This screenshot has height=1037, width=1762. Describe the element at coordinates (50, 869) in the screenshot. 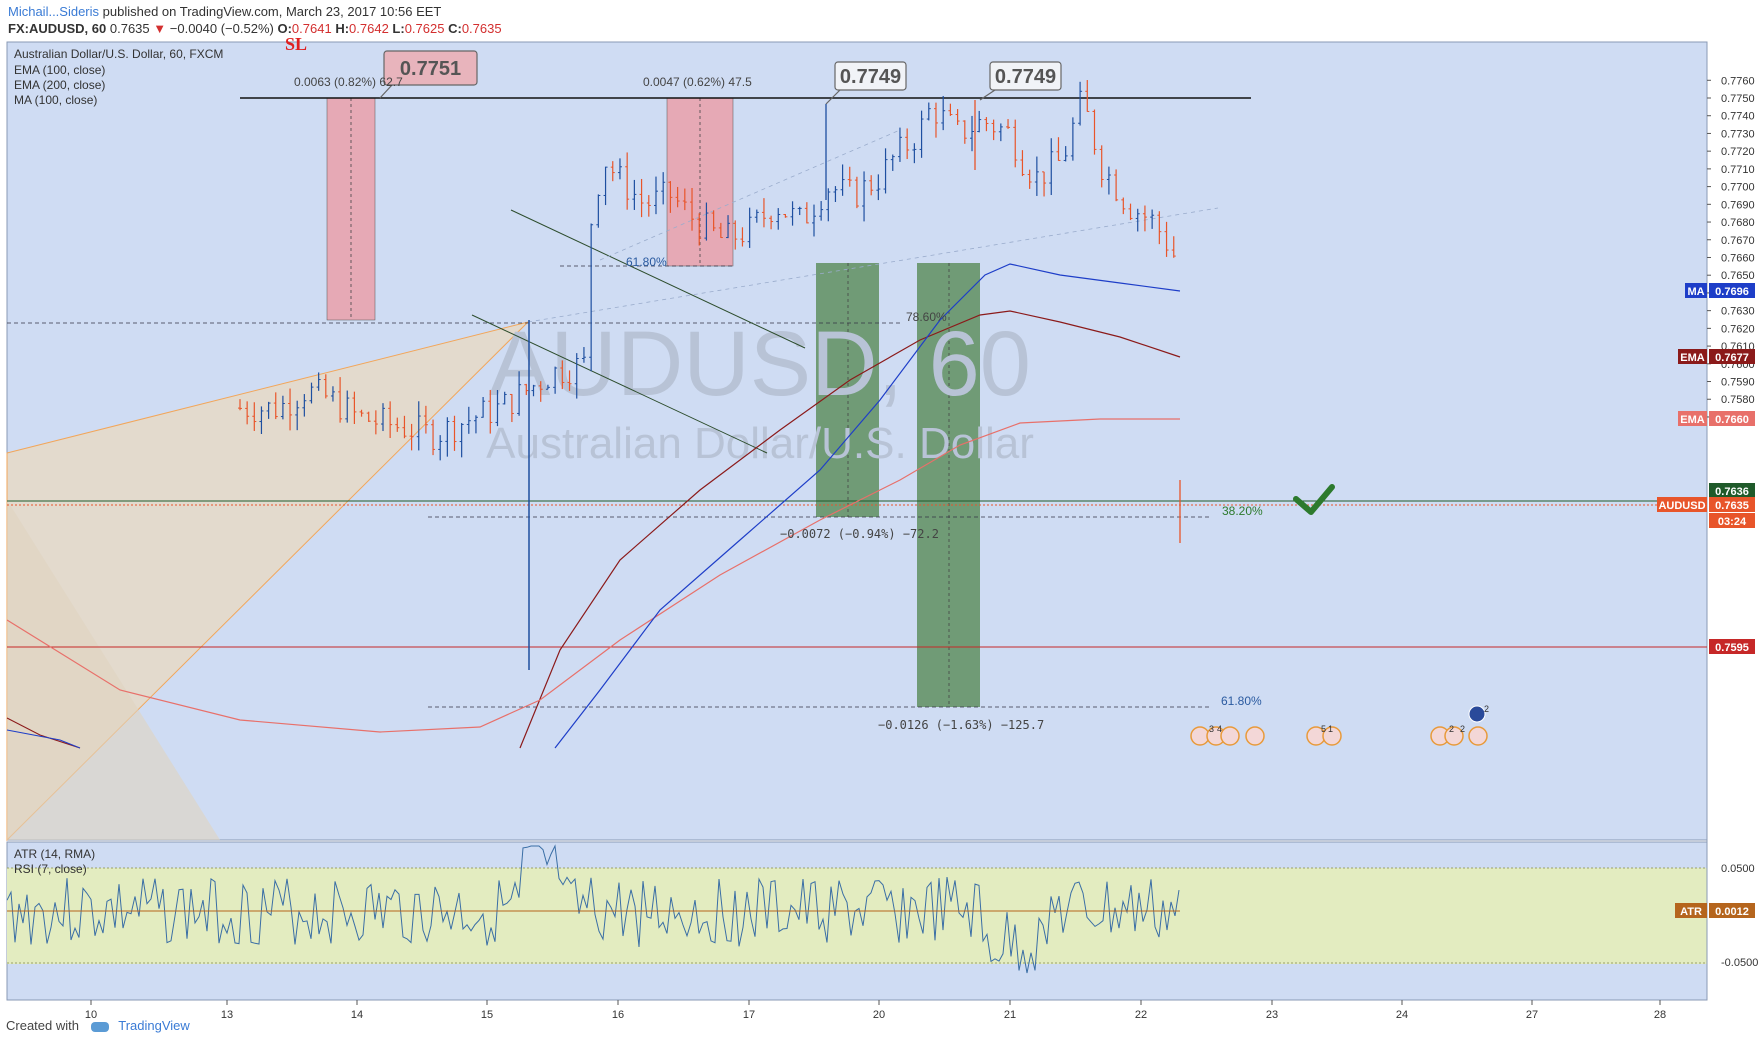

I see `indicator-label: RSI (7, close)` at that location.